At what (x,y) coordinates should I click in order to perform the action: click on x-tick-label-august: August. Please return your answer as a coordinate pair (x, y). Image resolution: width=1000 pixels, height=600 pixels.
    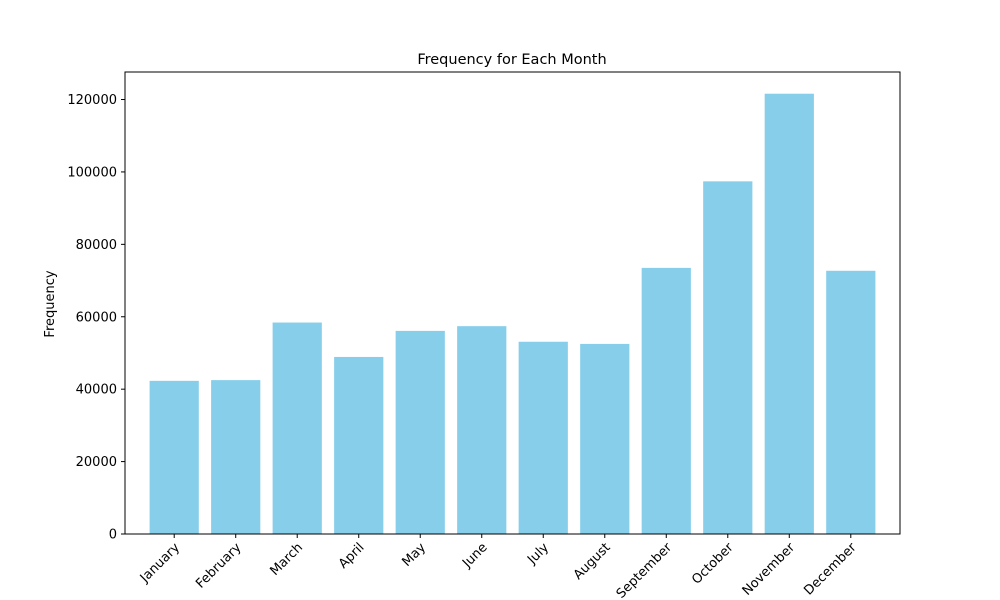
    Looking at the image, I should click on (592, 561).